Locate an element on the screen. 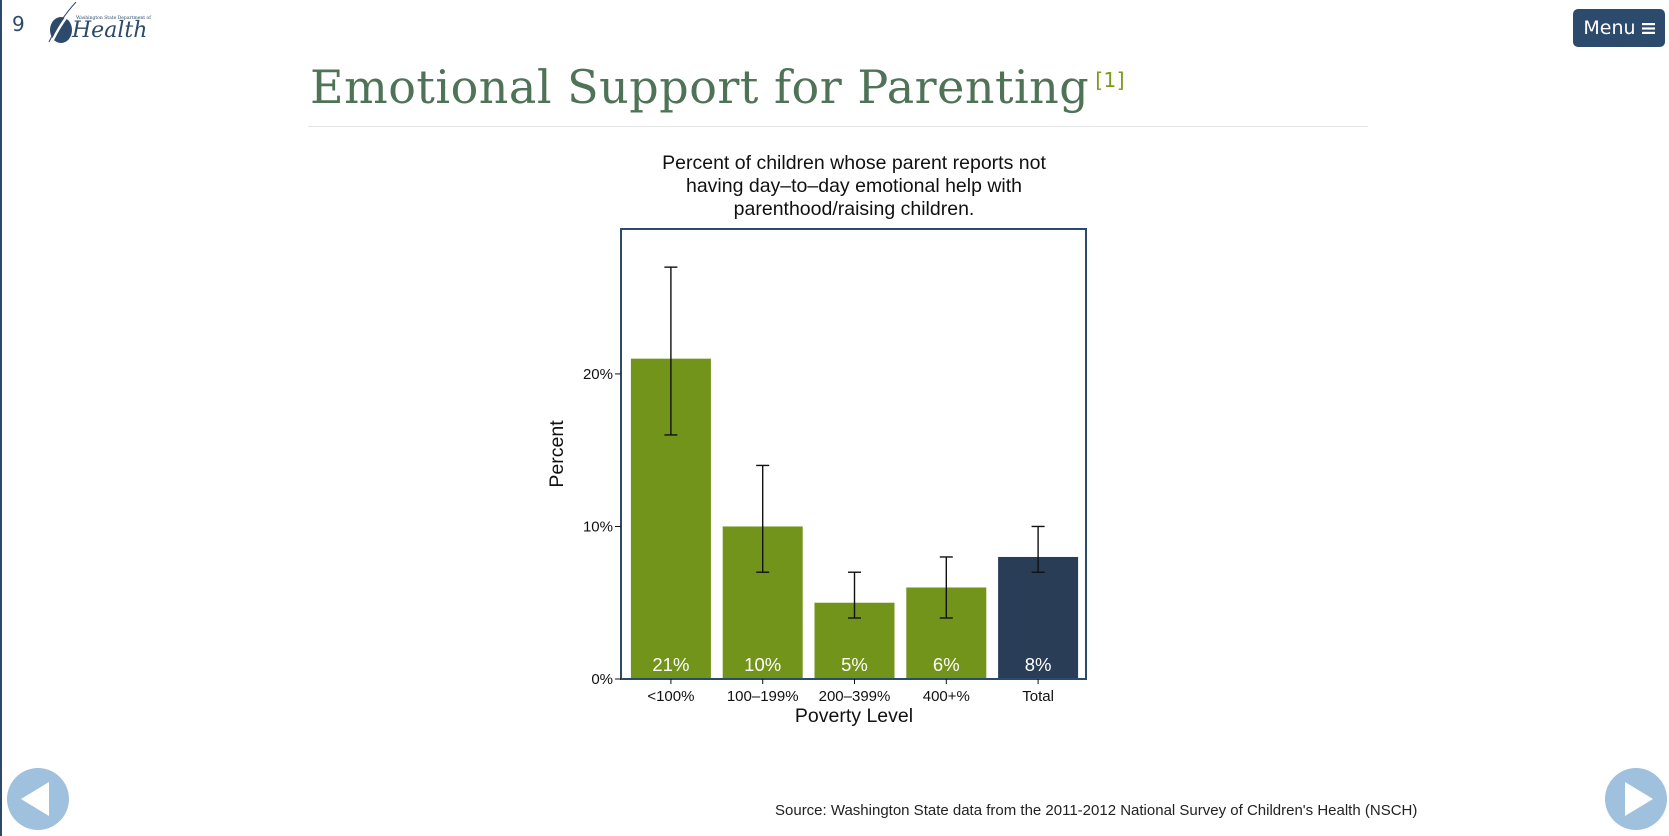 The height and width of the screenshot is (836, 1669). menu-label: Menu is located at coordinates (1609, 28).